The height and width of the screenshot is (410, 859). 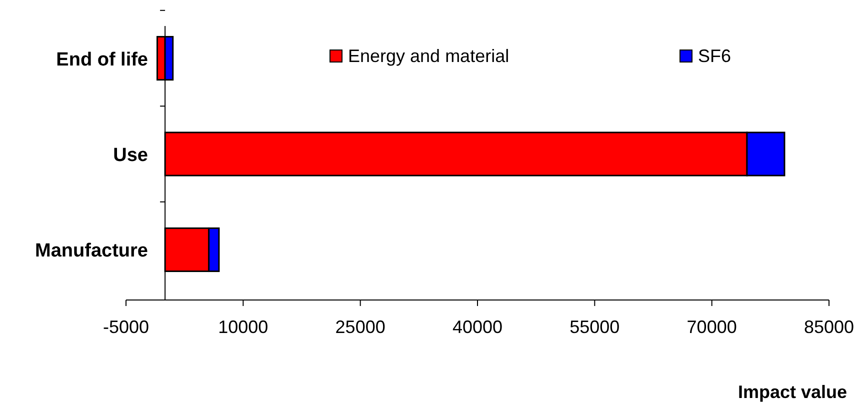 I want to click on x-tick-label: 70000, so click(x=711, y=327).